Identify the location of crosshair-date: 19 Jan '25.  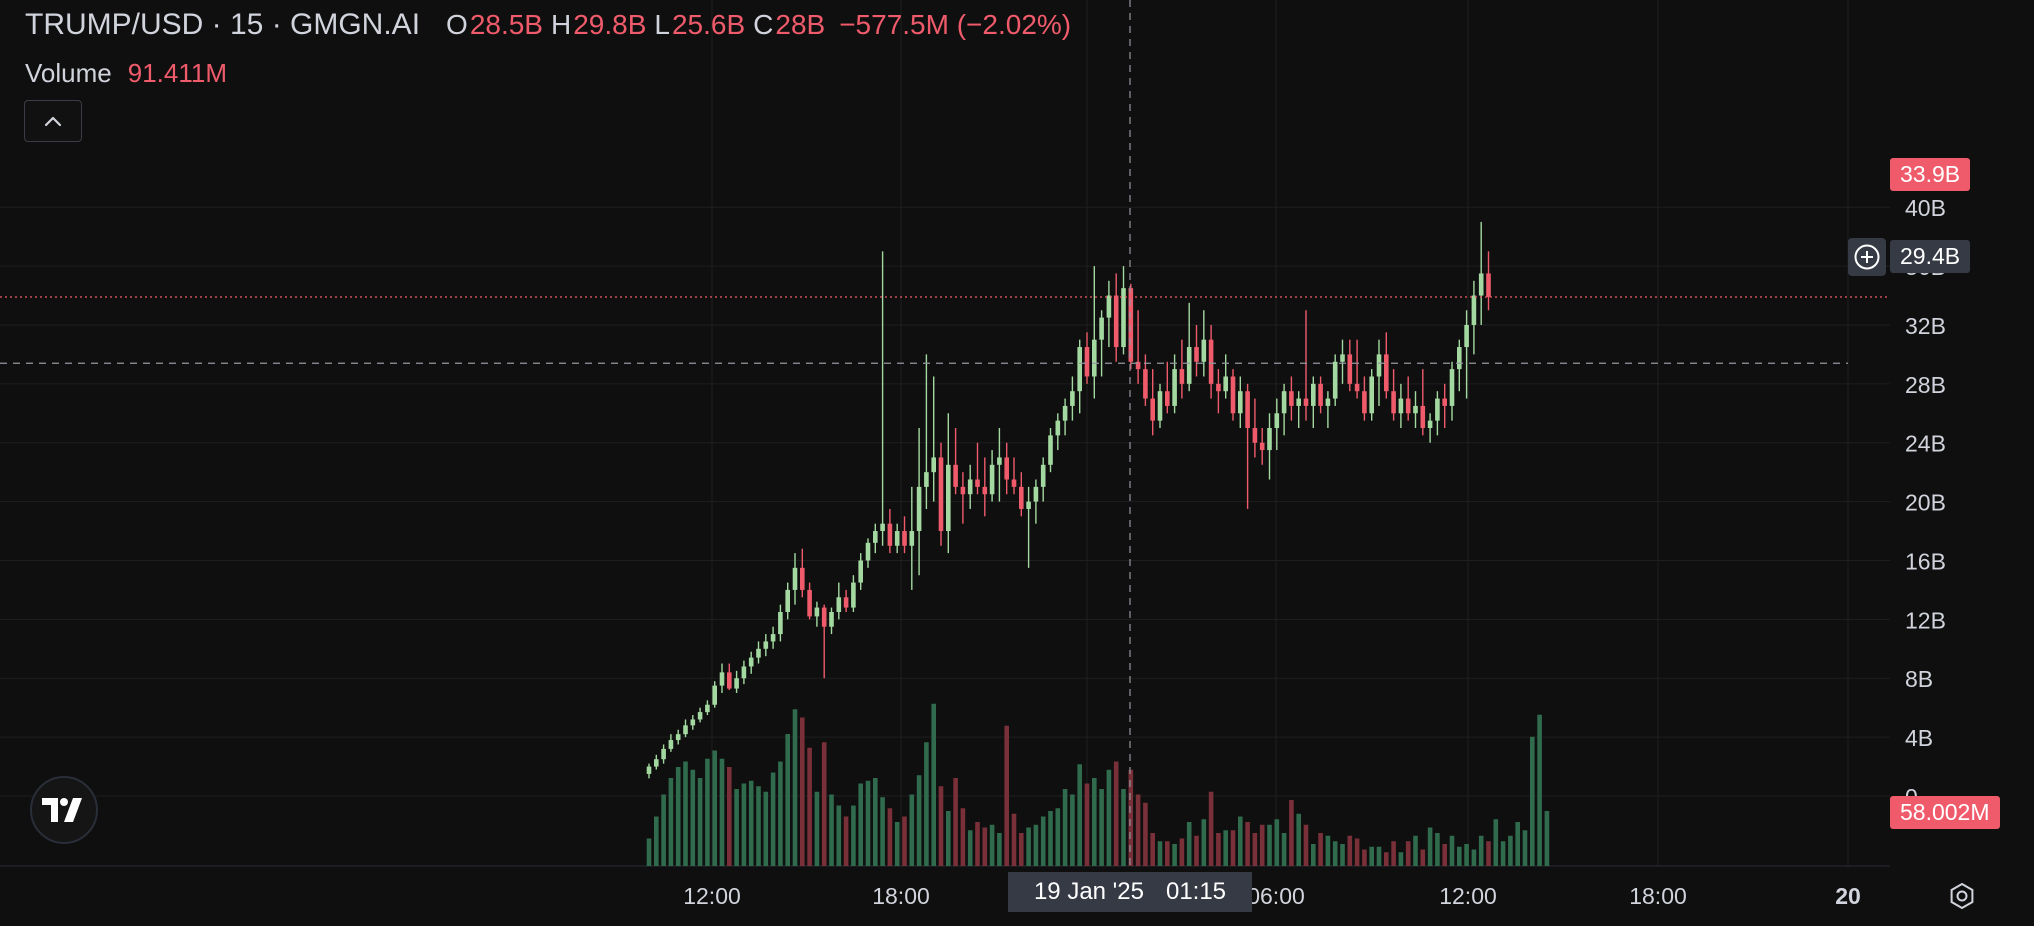
(1088, 891).